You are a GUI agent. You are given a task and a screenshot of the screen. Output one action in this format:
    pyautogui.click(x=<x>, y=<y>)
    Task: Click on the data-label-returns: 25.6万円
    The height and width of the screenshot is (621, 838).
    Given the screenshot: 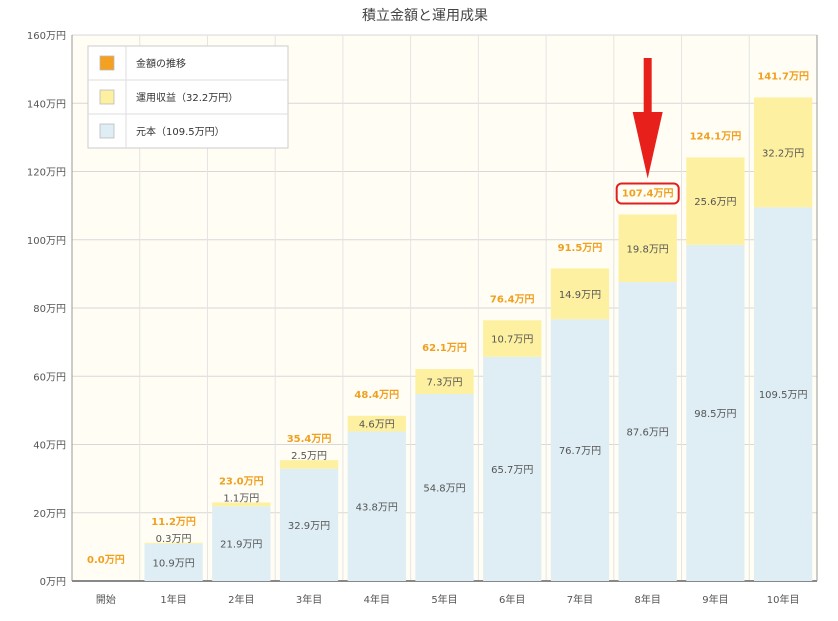 What is the action you would take?
    pyautogui.click(x=715, y=202)
    